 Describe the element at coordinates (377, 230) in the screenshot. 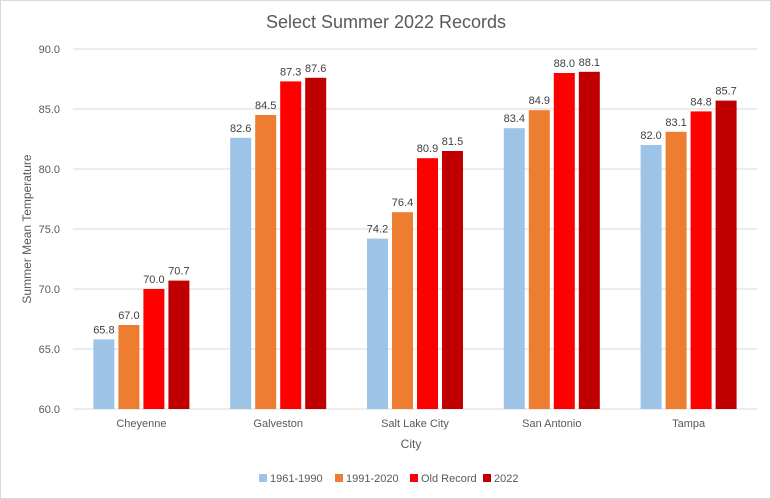

I see `data-label: 74.2` at that location.